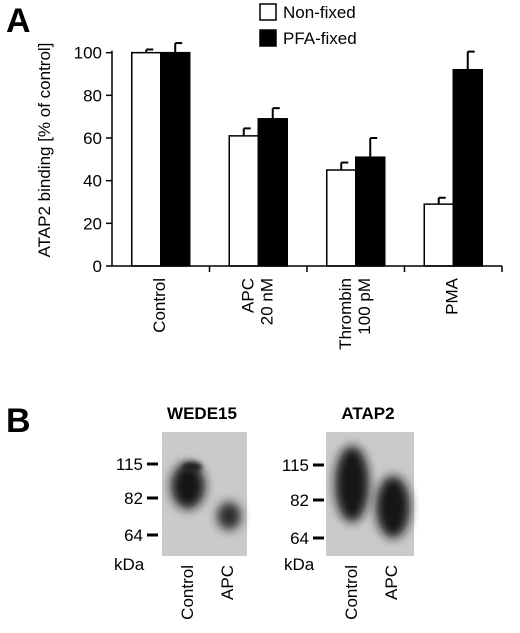  Describe the element at coordinates (367, 413) in the screenshot. I see `blot-title-atap2: ATAP2` at that location.